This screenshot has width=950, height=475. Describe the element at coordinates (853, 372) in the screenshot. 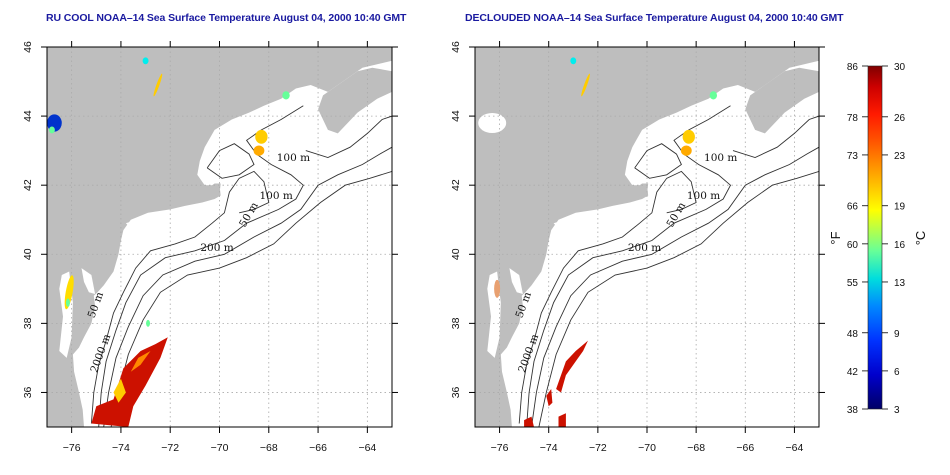

I see `fahrenheit-tick-label: 42` at that location.